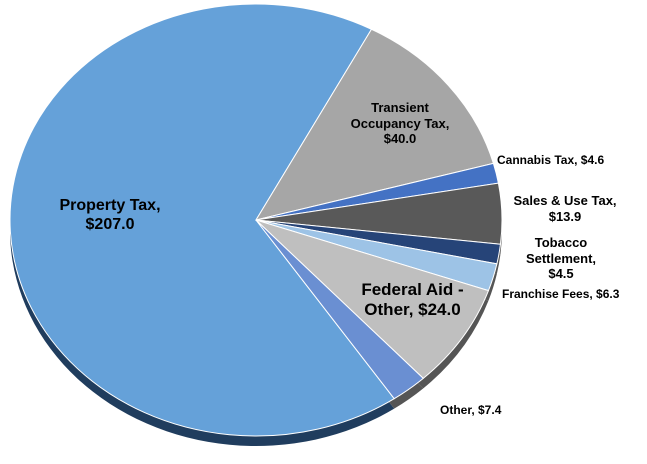 The height and width of the screenshot is (464, 647). I want to click on slice-label: Federal Aid - Other, $24.0, so click(412, 300).